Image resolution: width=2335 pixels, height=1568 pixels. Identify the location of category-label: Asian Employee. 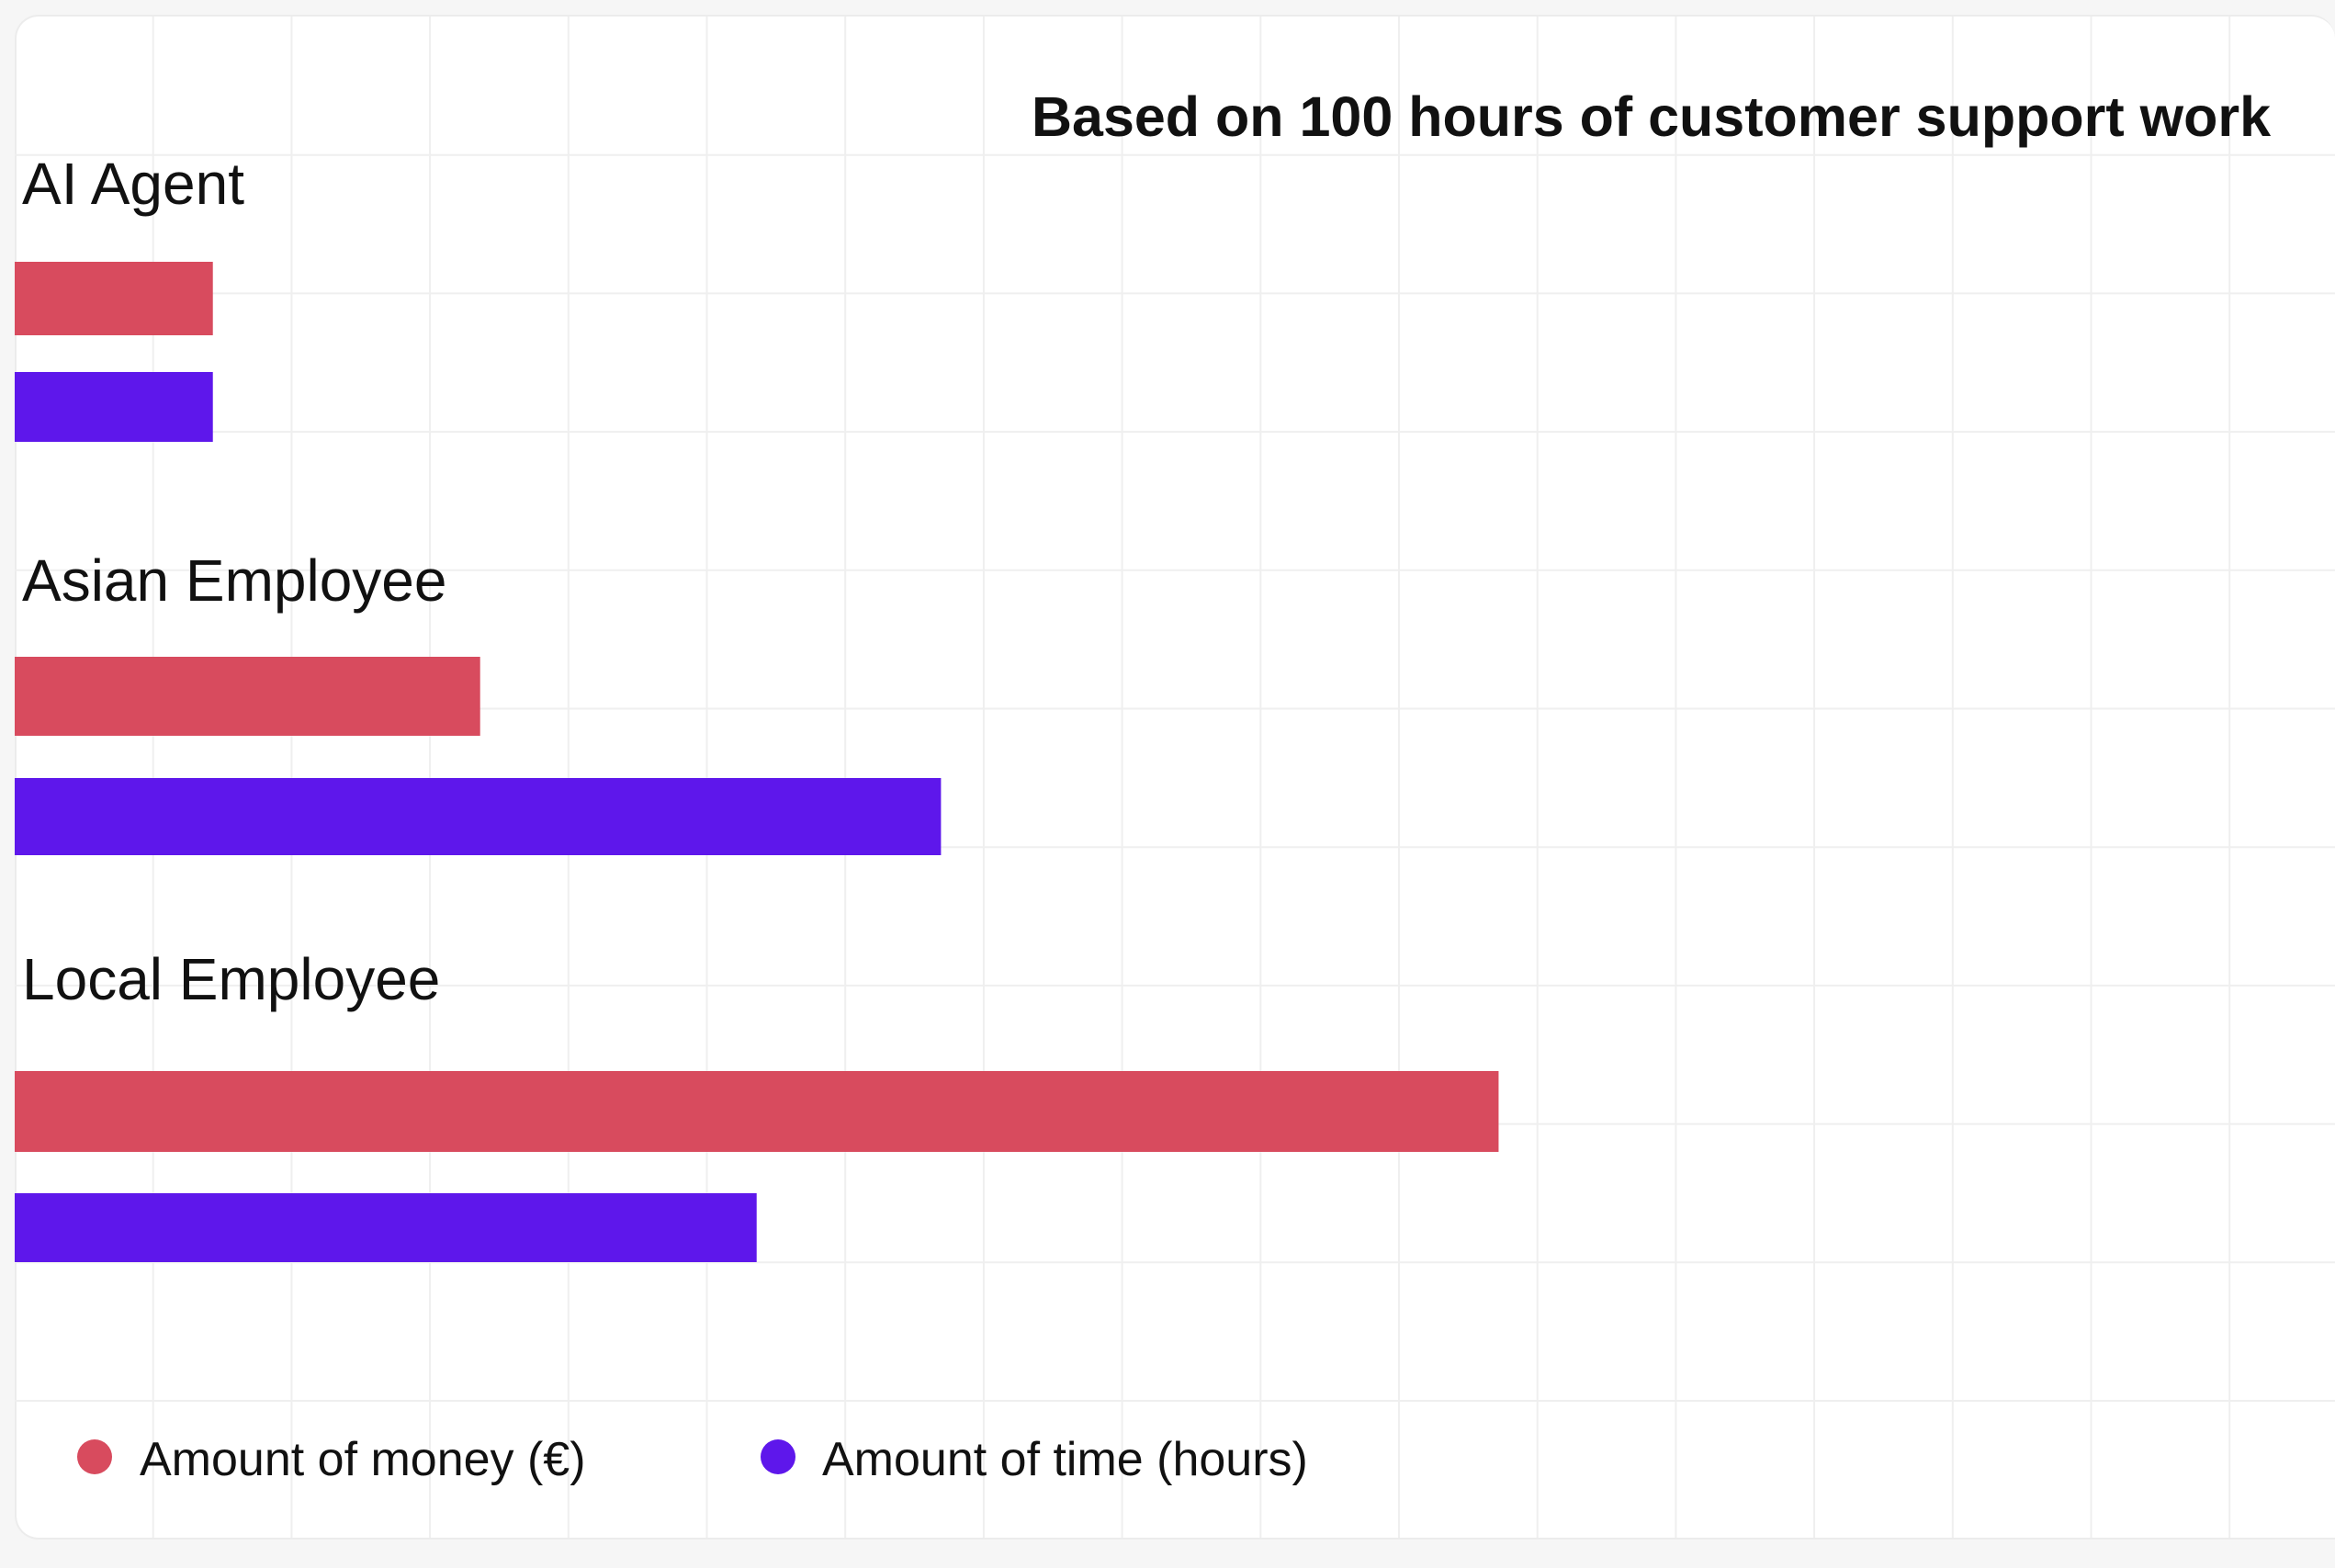
(234, 581).